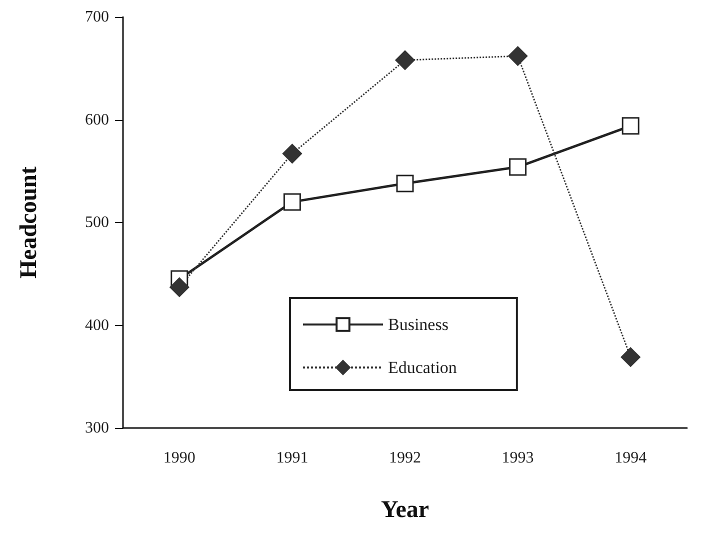 This screenshot has height=545, width=705. Describe the element at coordinates (630, 458) in the screenshot. I see `x-tick-label: 1994` at that location.